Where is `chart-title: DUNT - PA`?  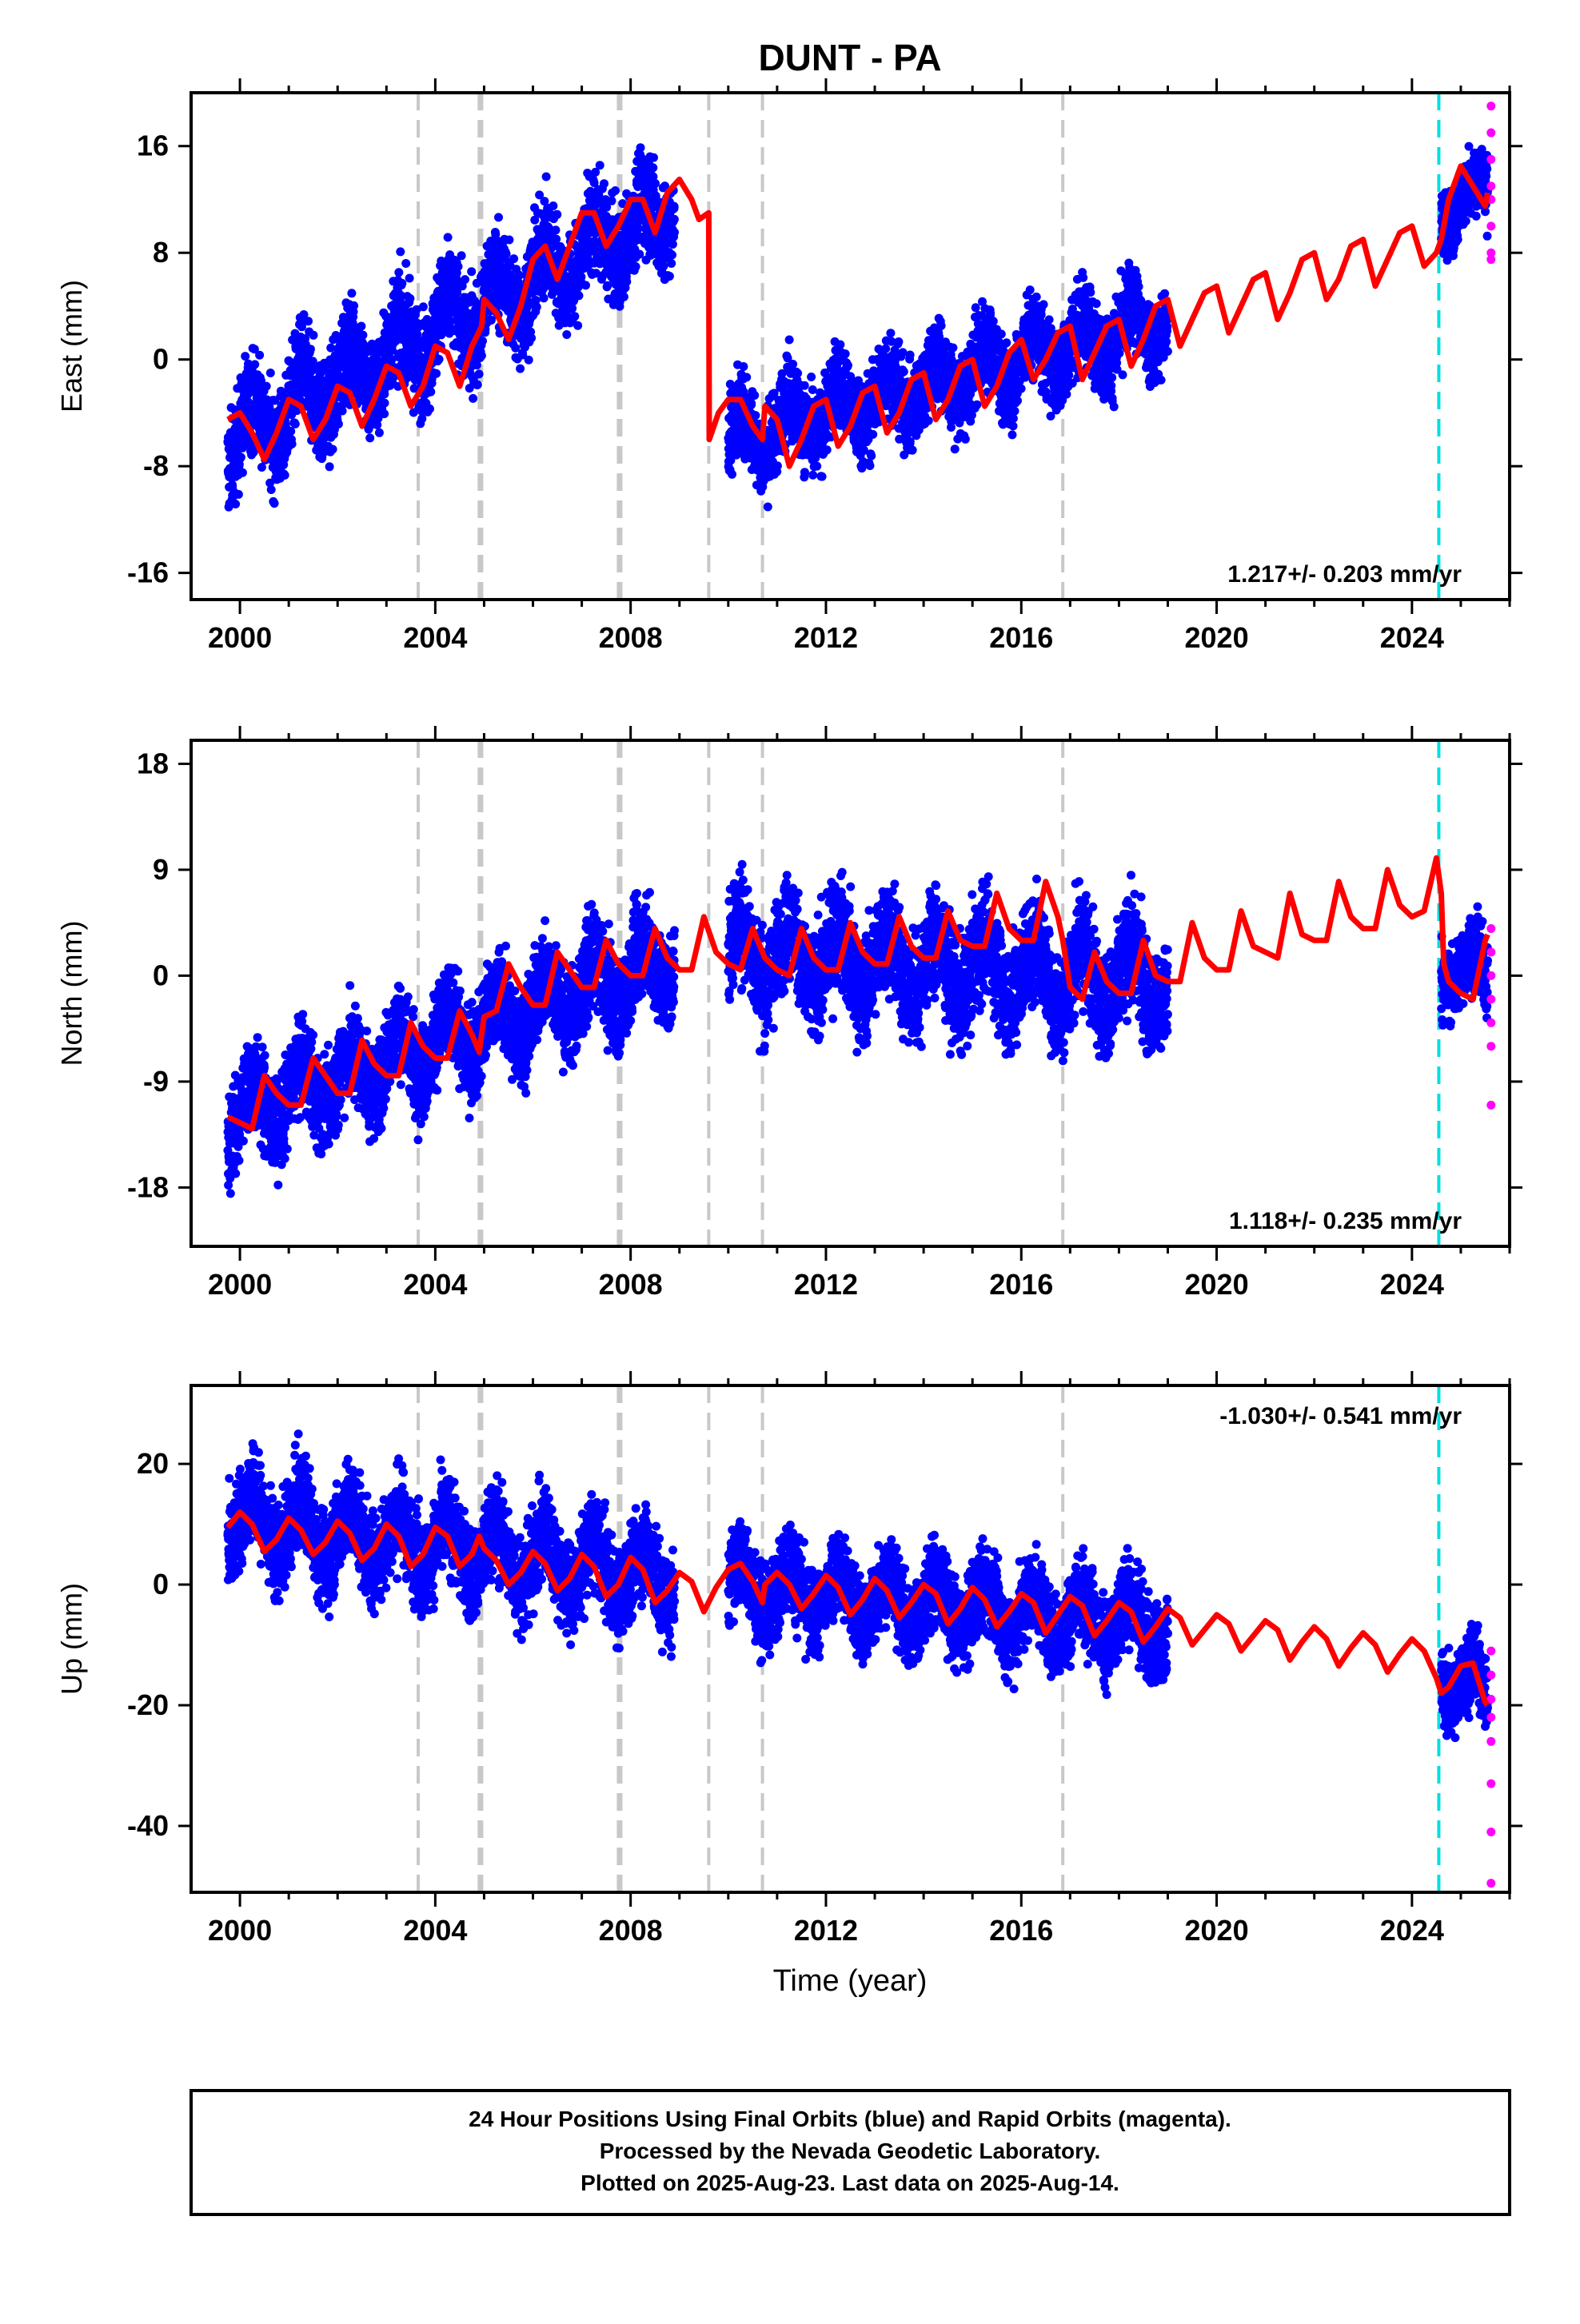
chart-title: DUNT - PA is located at coordinates (850, 57).